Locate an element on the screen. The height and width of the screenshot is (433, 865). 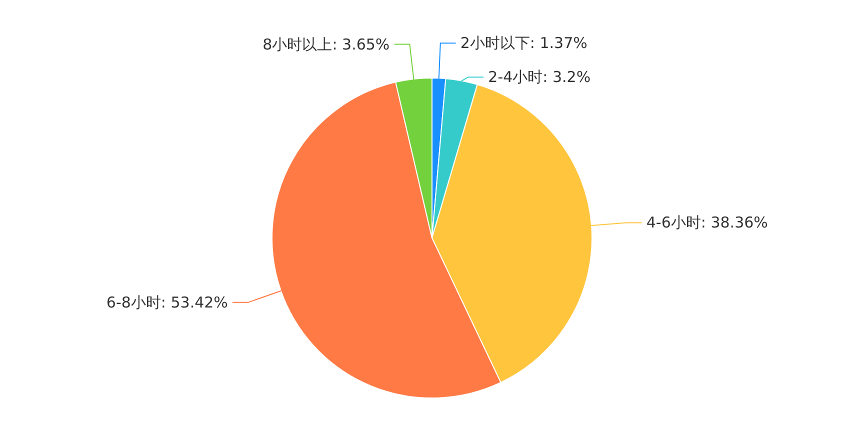
slice-label: 2小时以下: 1.37% is located at coordinates (524, 43).